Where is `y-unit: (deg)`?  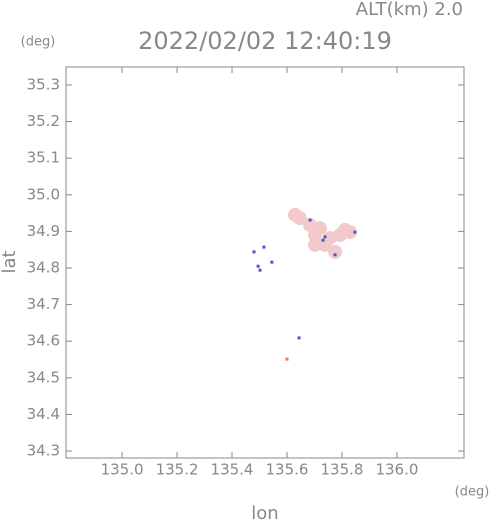 y-unit: (deg) is located at coordinates (38, 42).